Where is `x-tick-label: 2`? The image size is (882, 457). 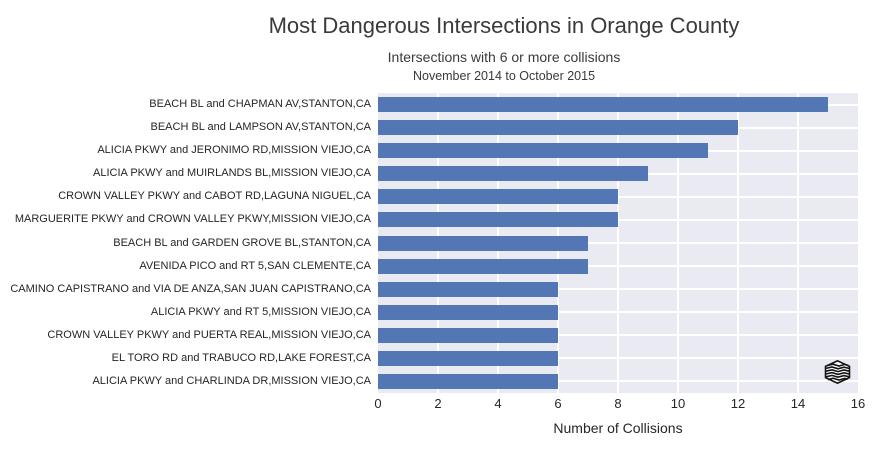 x-tick-label: 2 is located at coordinates (438, 403).